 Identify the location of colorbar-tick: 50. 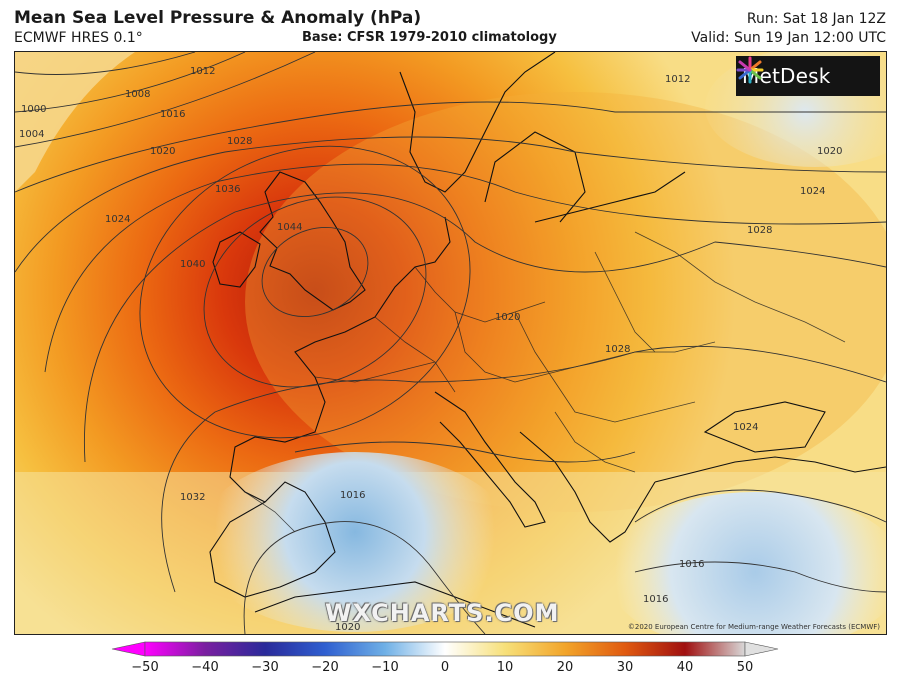
(745, 667).